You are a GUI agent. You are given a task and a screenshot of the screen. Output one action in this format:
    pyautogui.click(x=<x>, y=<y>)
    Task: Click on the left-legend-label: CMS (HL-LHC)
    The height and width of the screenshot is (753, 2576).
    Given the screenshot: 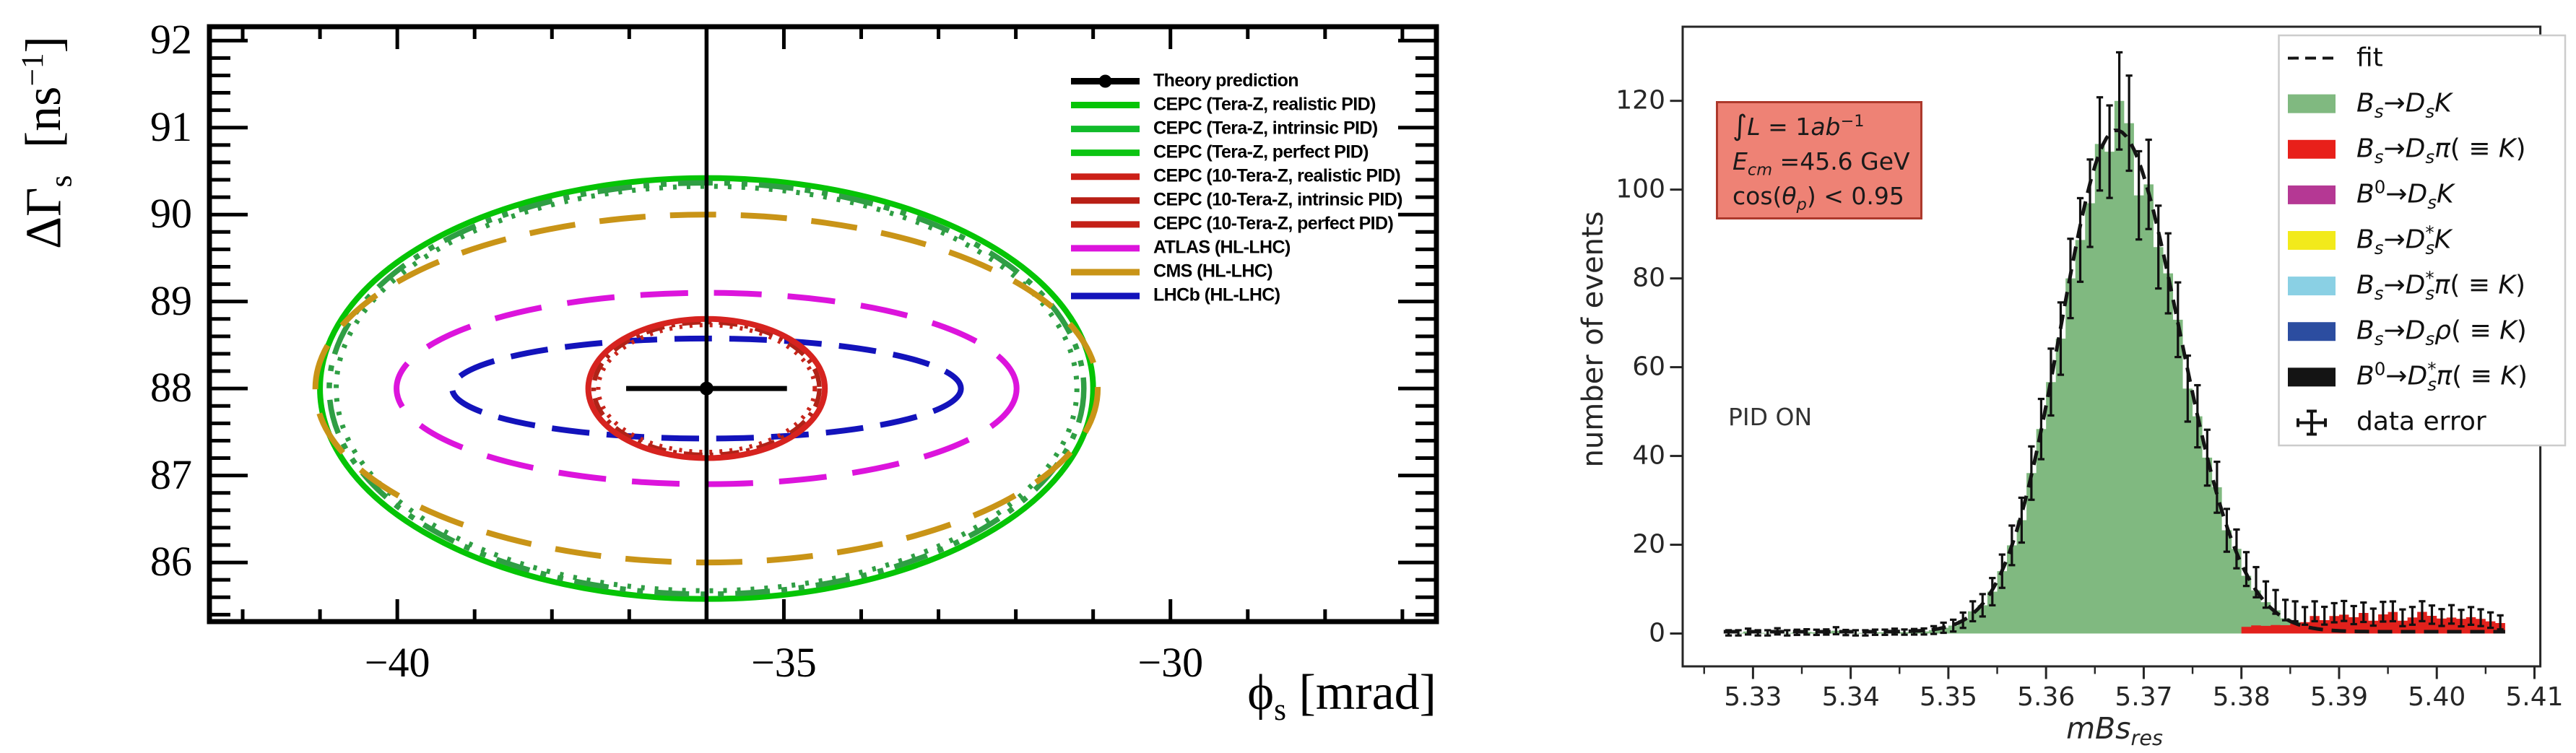 What is the action you would take?
    pyautogui.click(x=1213, y=271)
    